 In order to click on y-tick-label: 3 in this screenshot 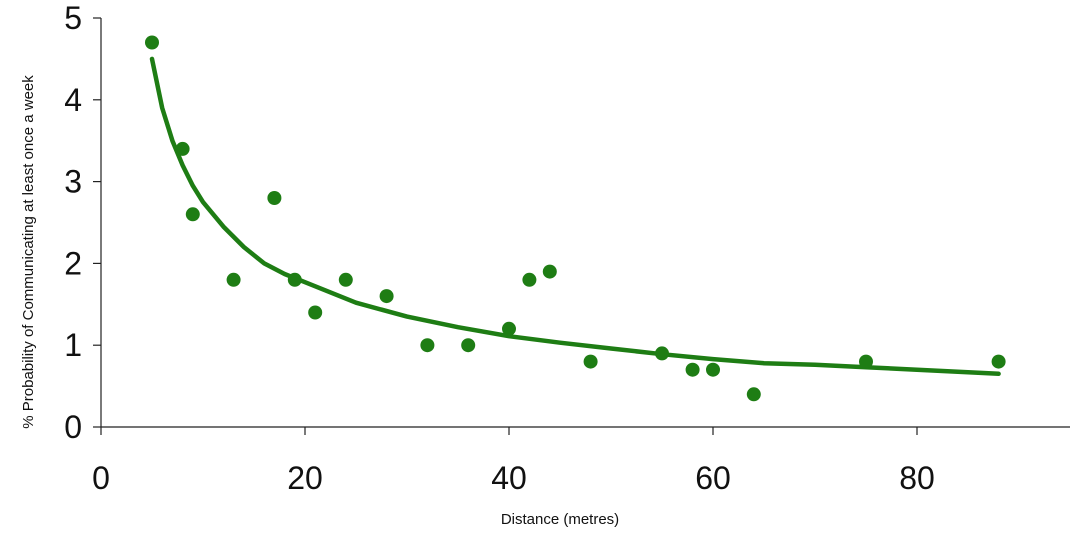, I will do `click(73, 182)`.